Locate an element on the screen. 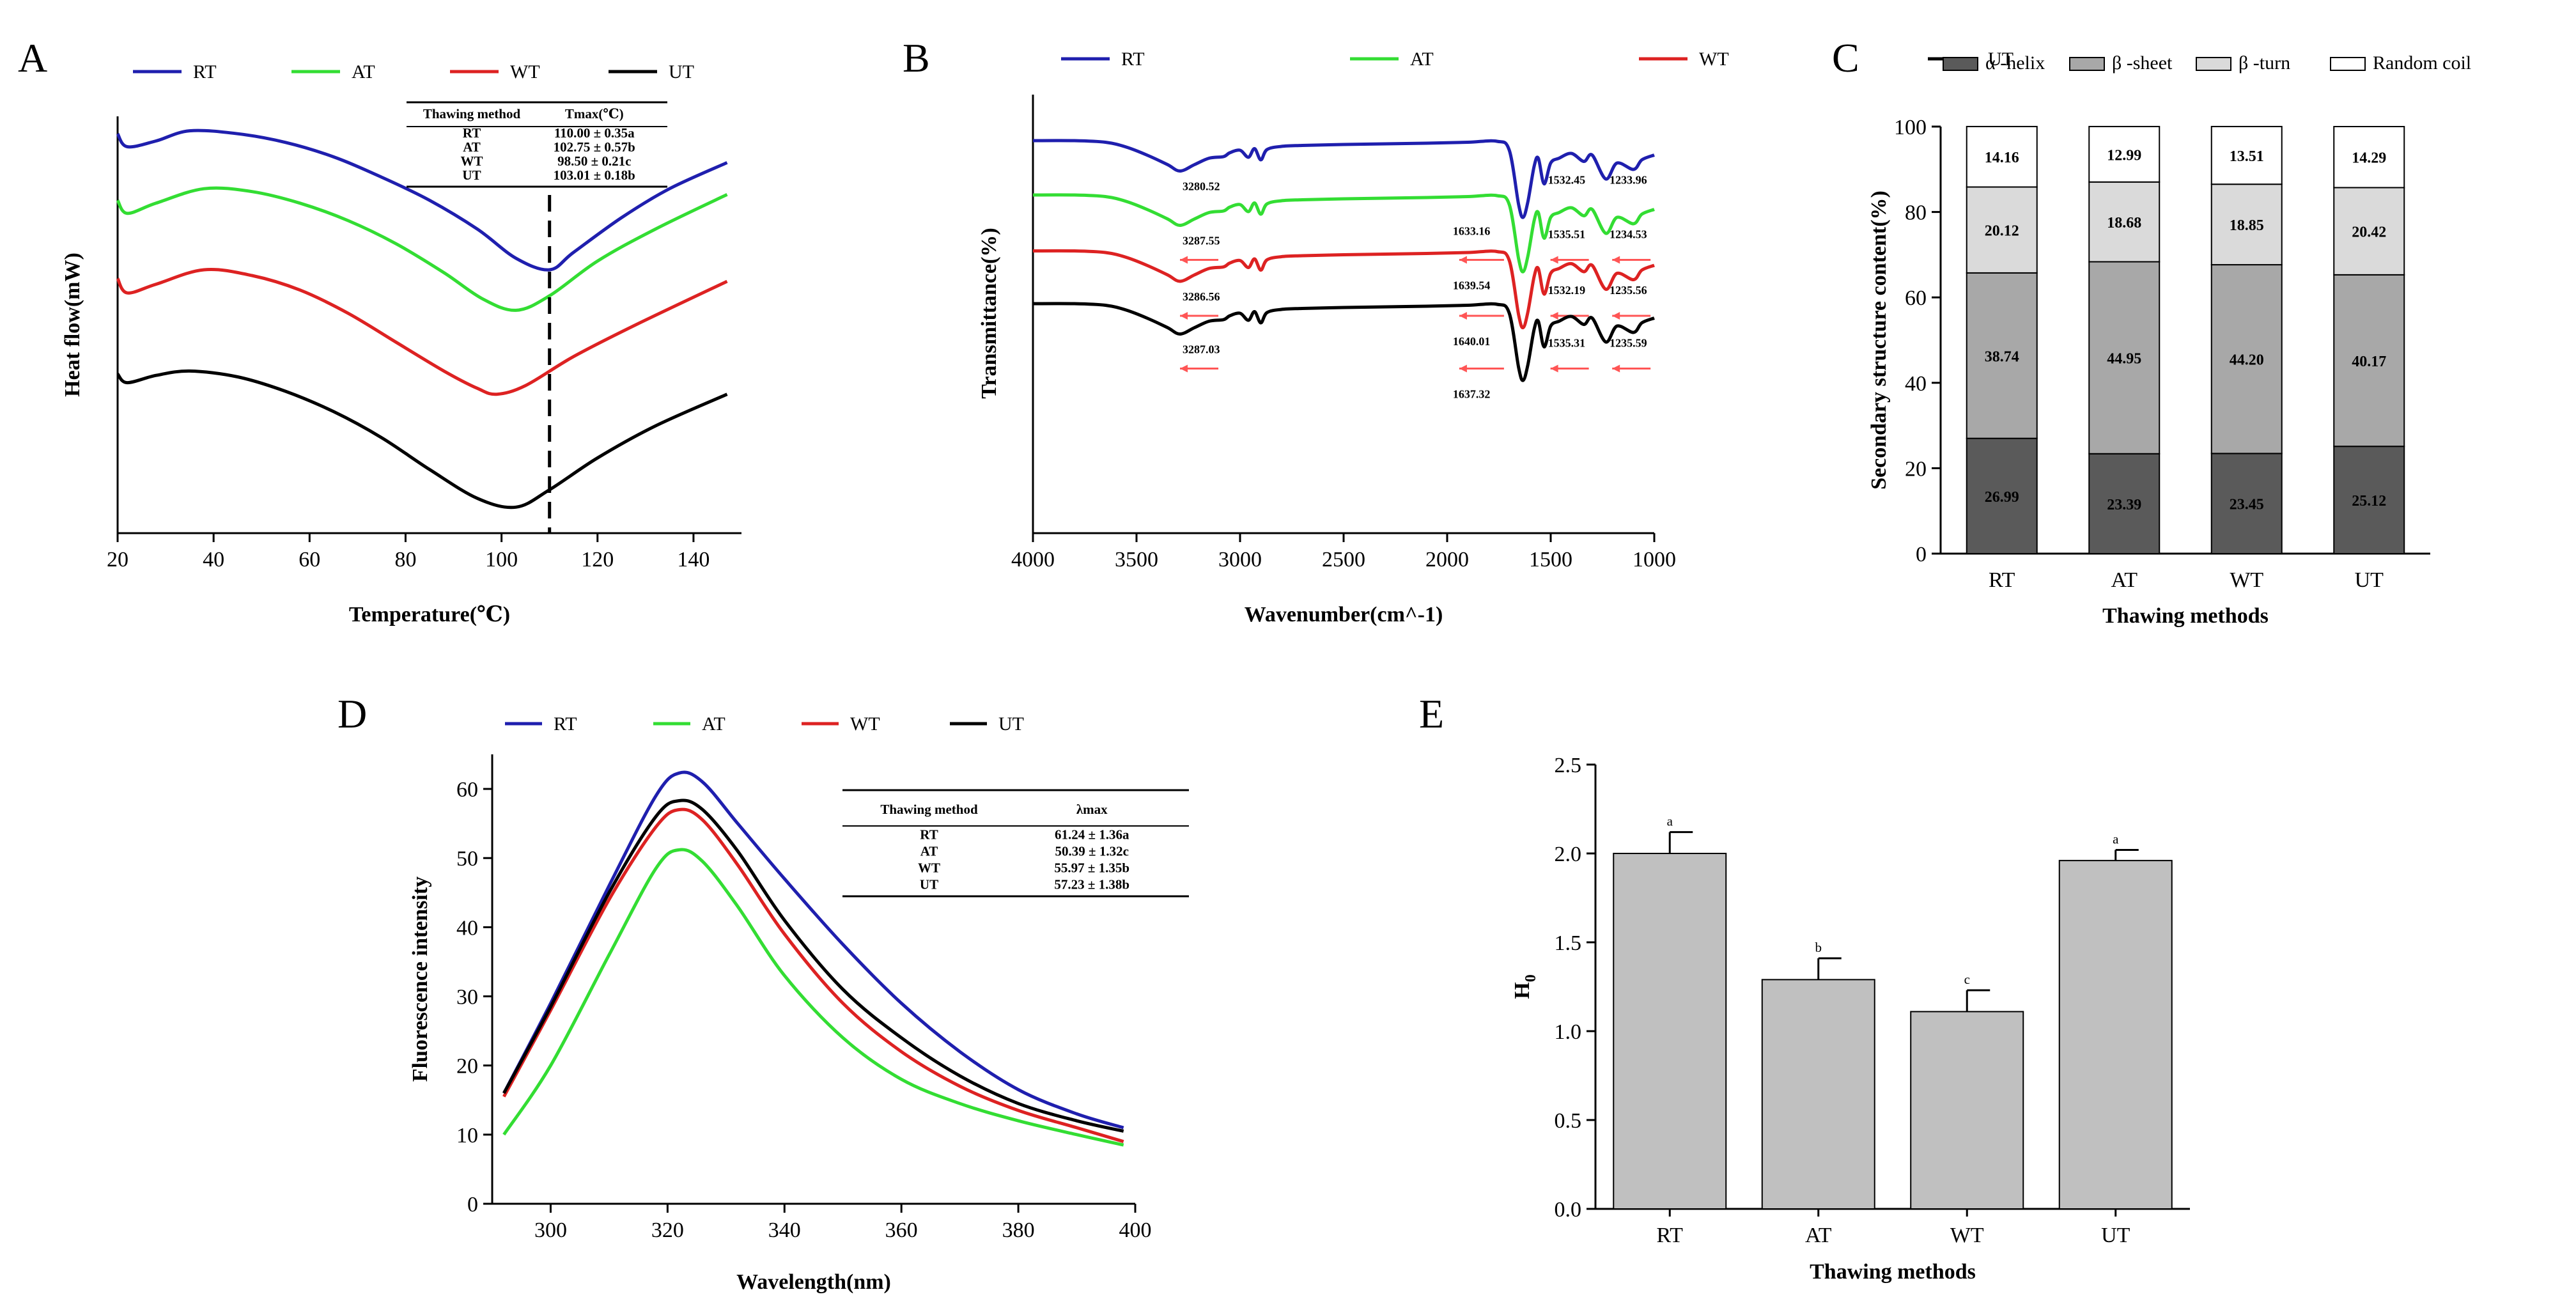 The image size is (2576, 1315). y-tick-label: 60 is located at coordinates (467, 790).